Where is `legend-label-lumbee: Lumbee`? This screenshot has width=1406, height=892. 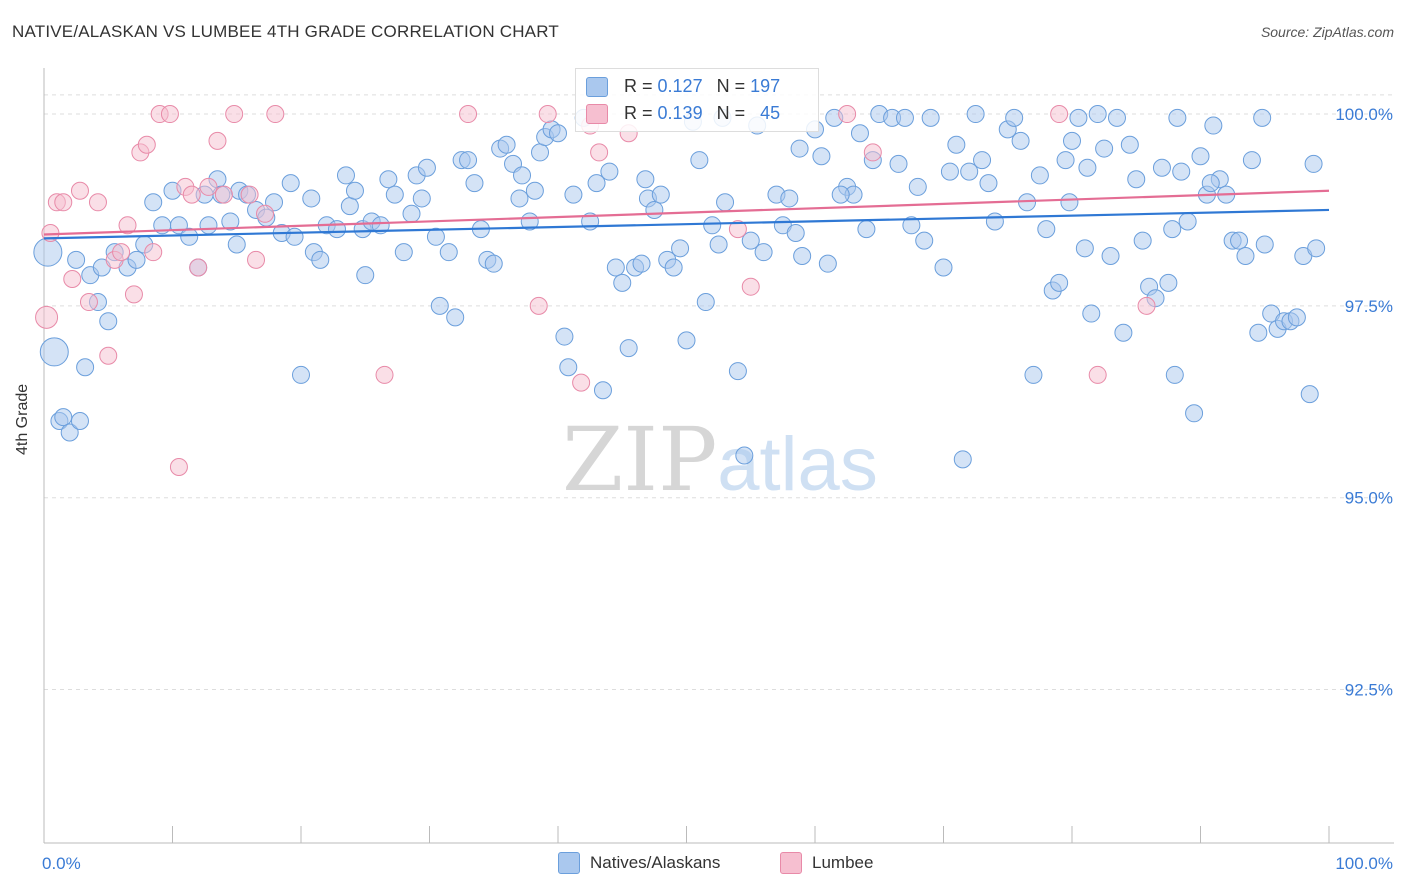
legend-label-lumbee: Lumbee is located at coordinates (843, 862).